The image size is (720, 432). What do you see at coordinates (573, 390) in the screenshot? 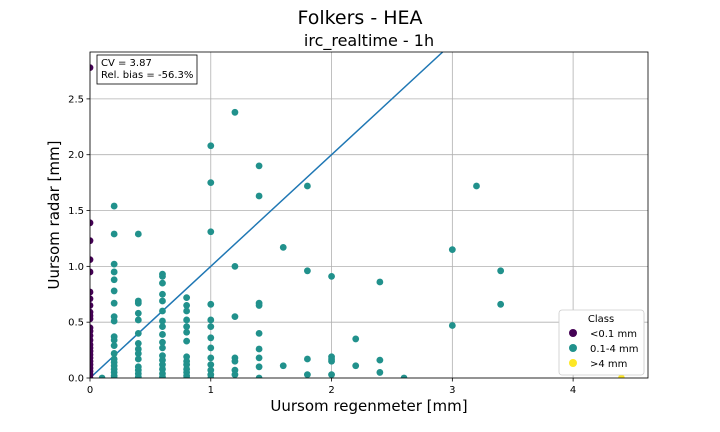
I see `x-tick-label: 4` at bounding box center [573, 390].